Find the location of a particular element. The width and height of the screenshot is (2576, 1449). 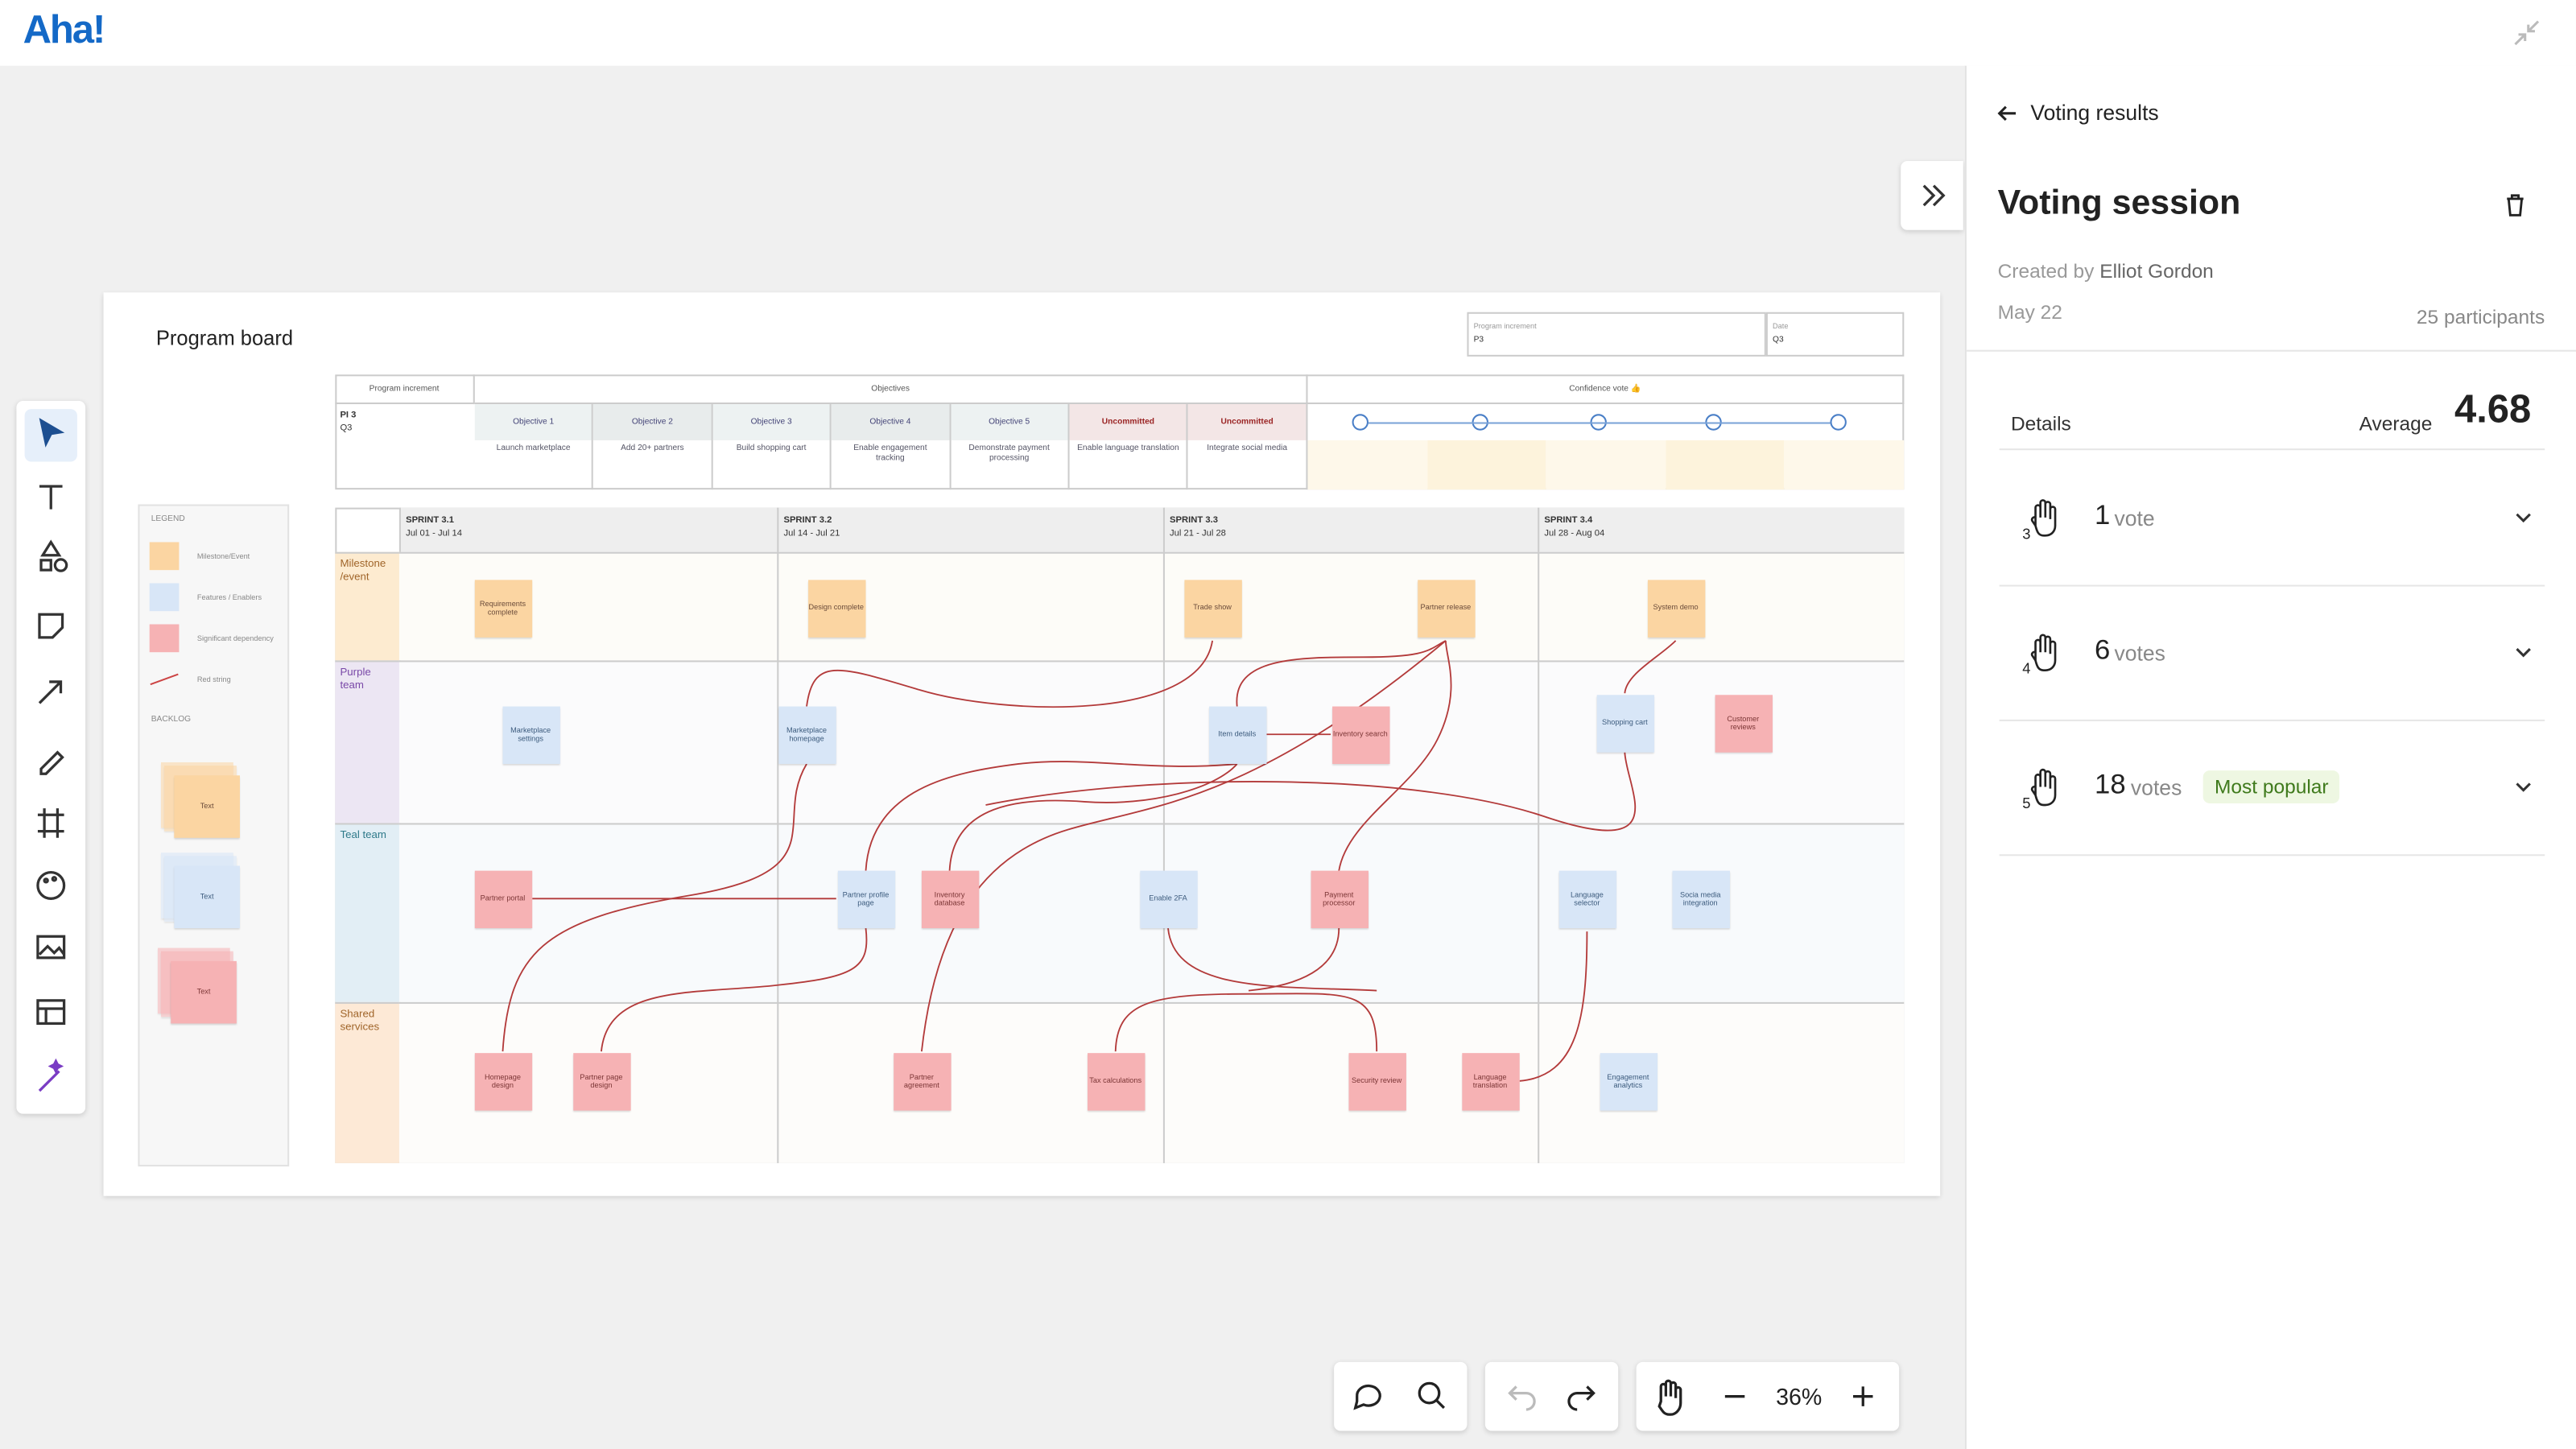

average-label: Average is located at coordinates (2396, 424).